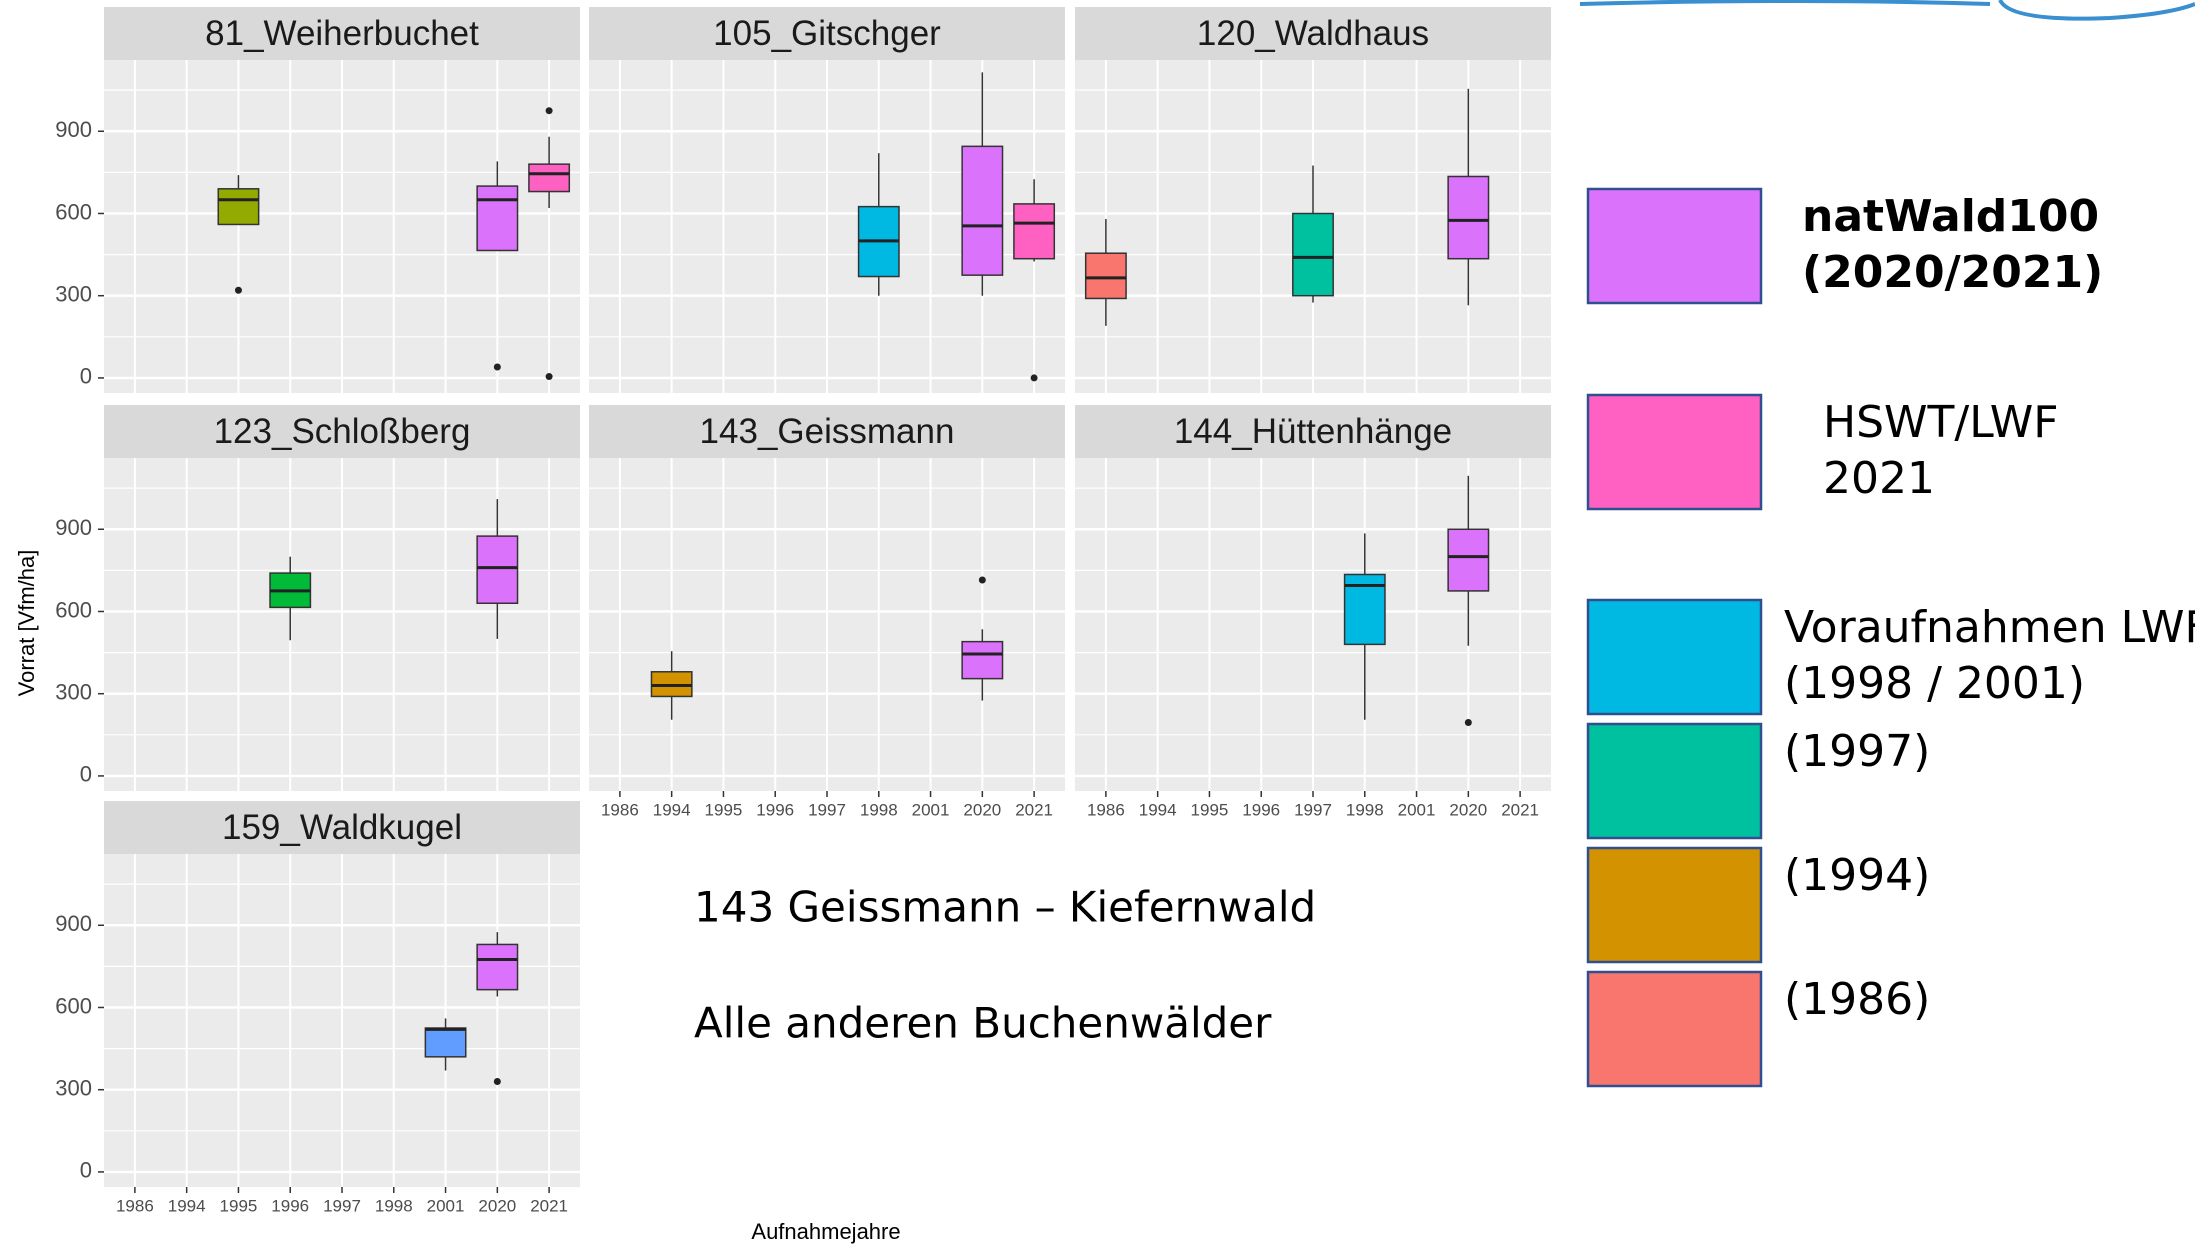 The image size is (2195, 1247). I want to click on legend-label: (1994), so click(1857, 875).